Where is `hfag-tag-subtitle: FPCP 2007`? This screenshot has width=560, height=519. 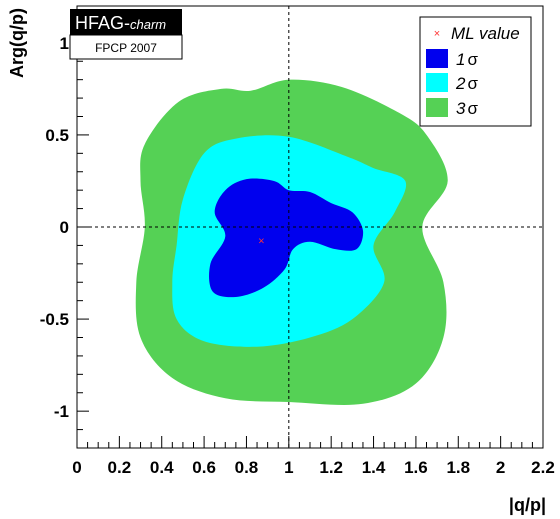 hfag-tag-subtitle: FPCP 2007 is located at coordinates (126, 48).